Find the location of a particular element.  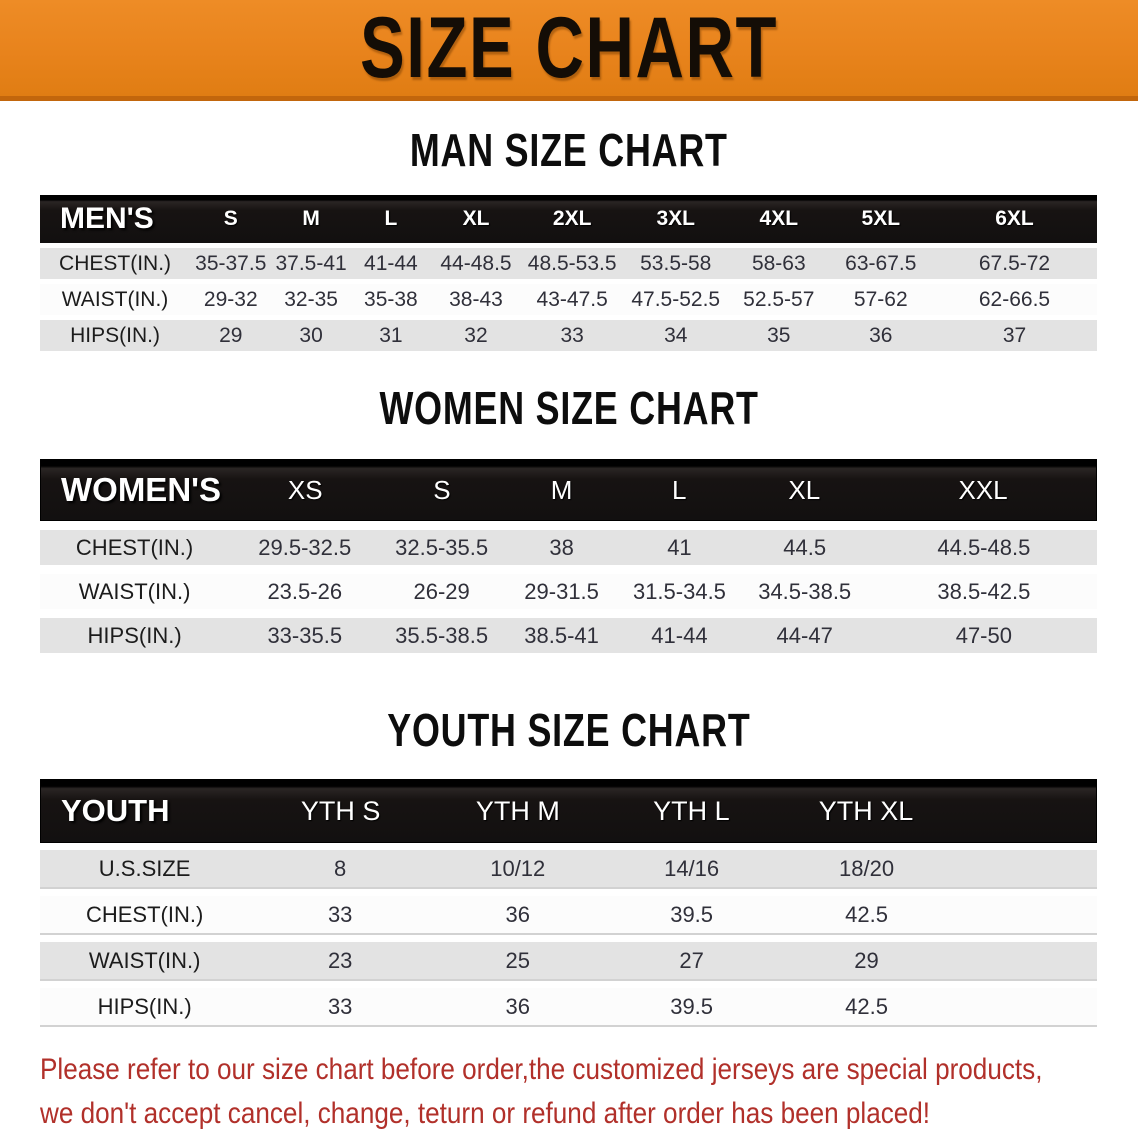

banner-title: SIZE CHART is located at coordinates (569, 48).